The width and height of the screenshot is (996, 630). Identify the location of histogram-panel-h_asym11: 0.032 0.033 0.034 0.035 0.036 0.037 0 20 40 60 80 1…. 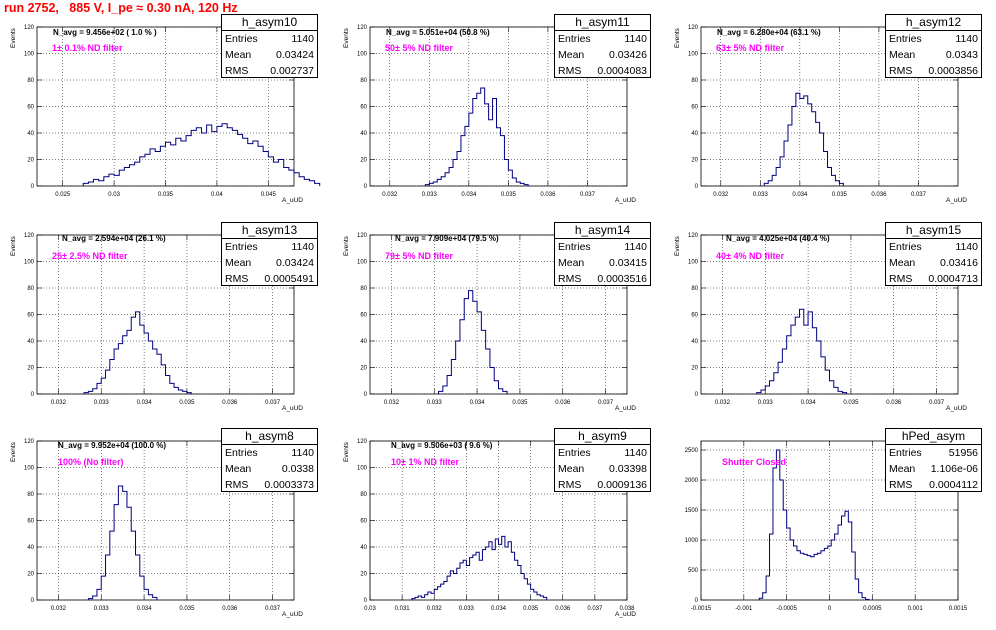
(492, 115).